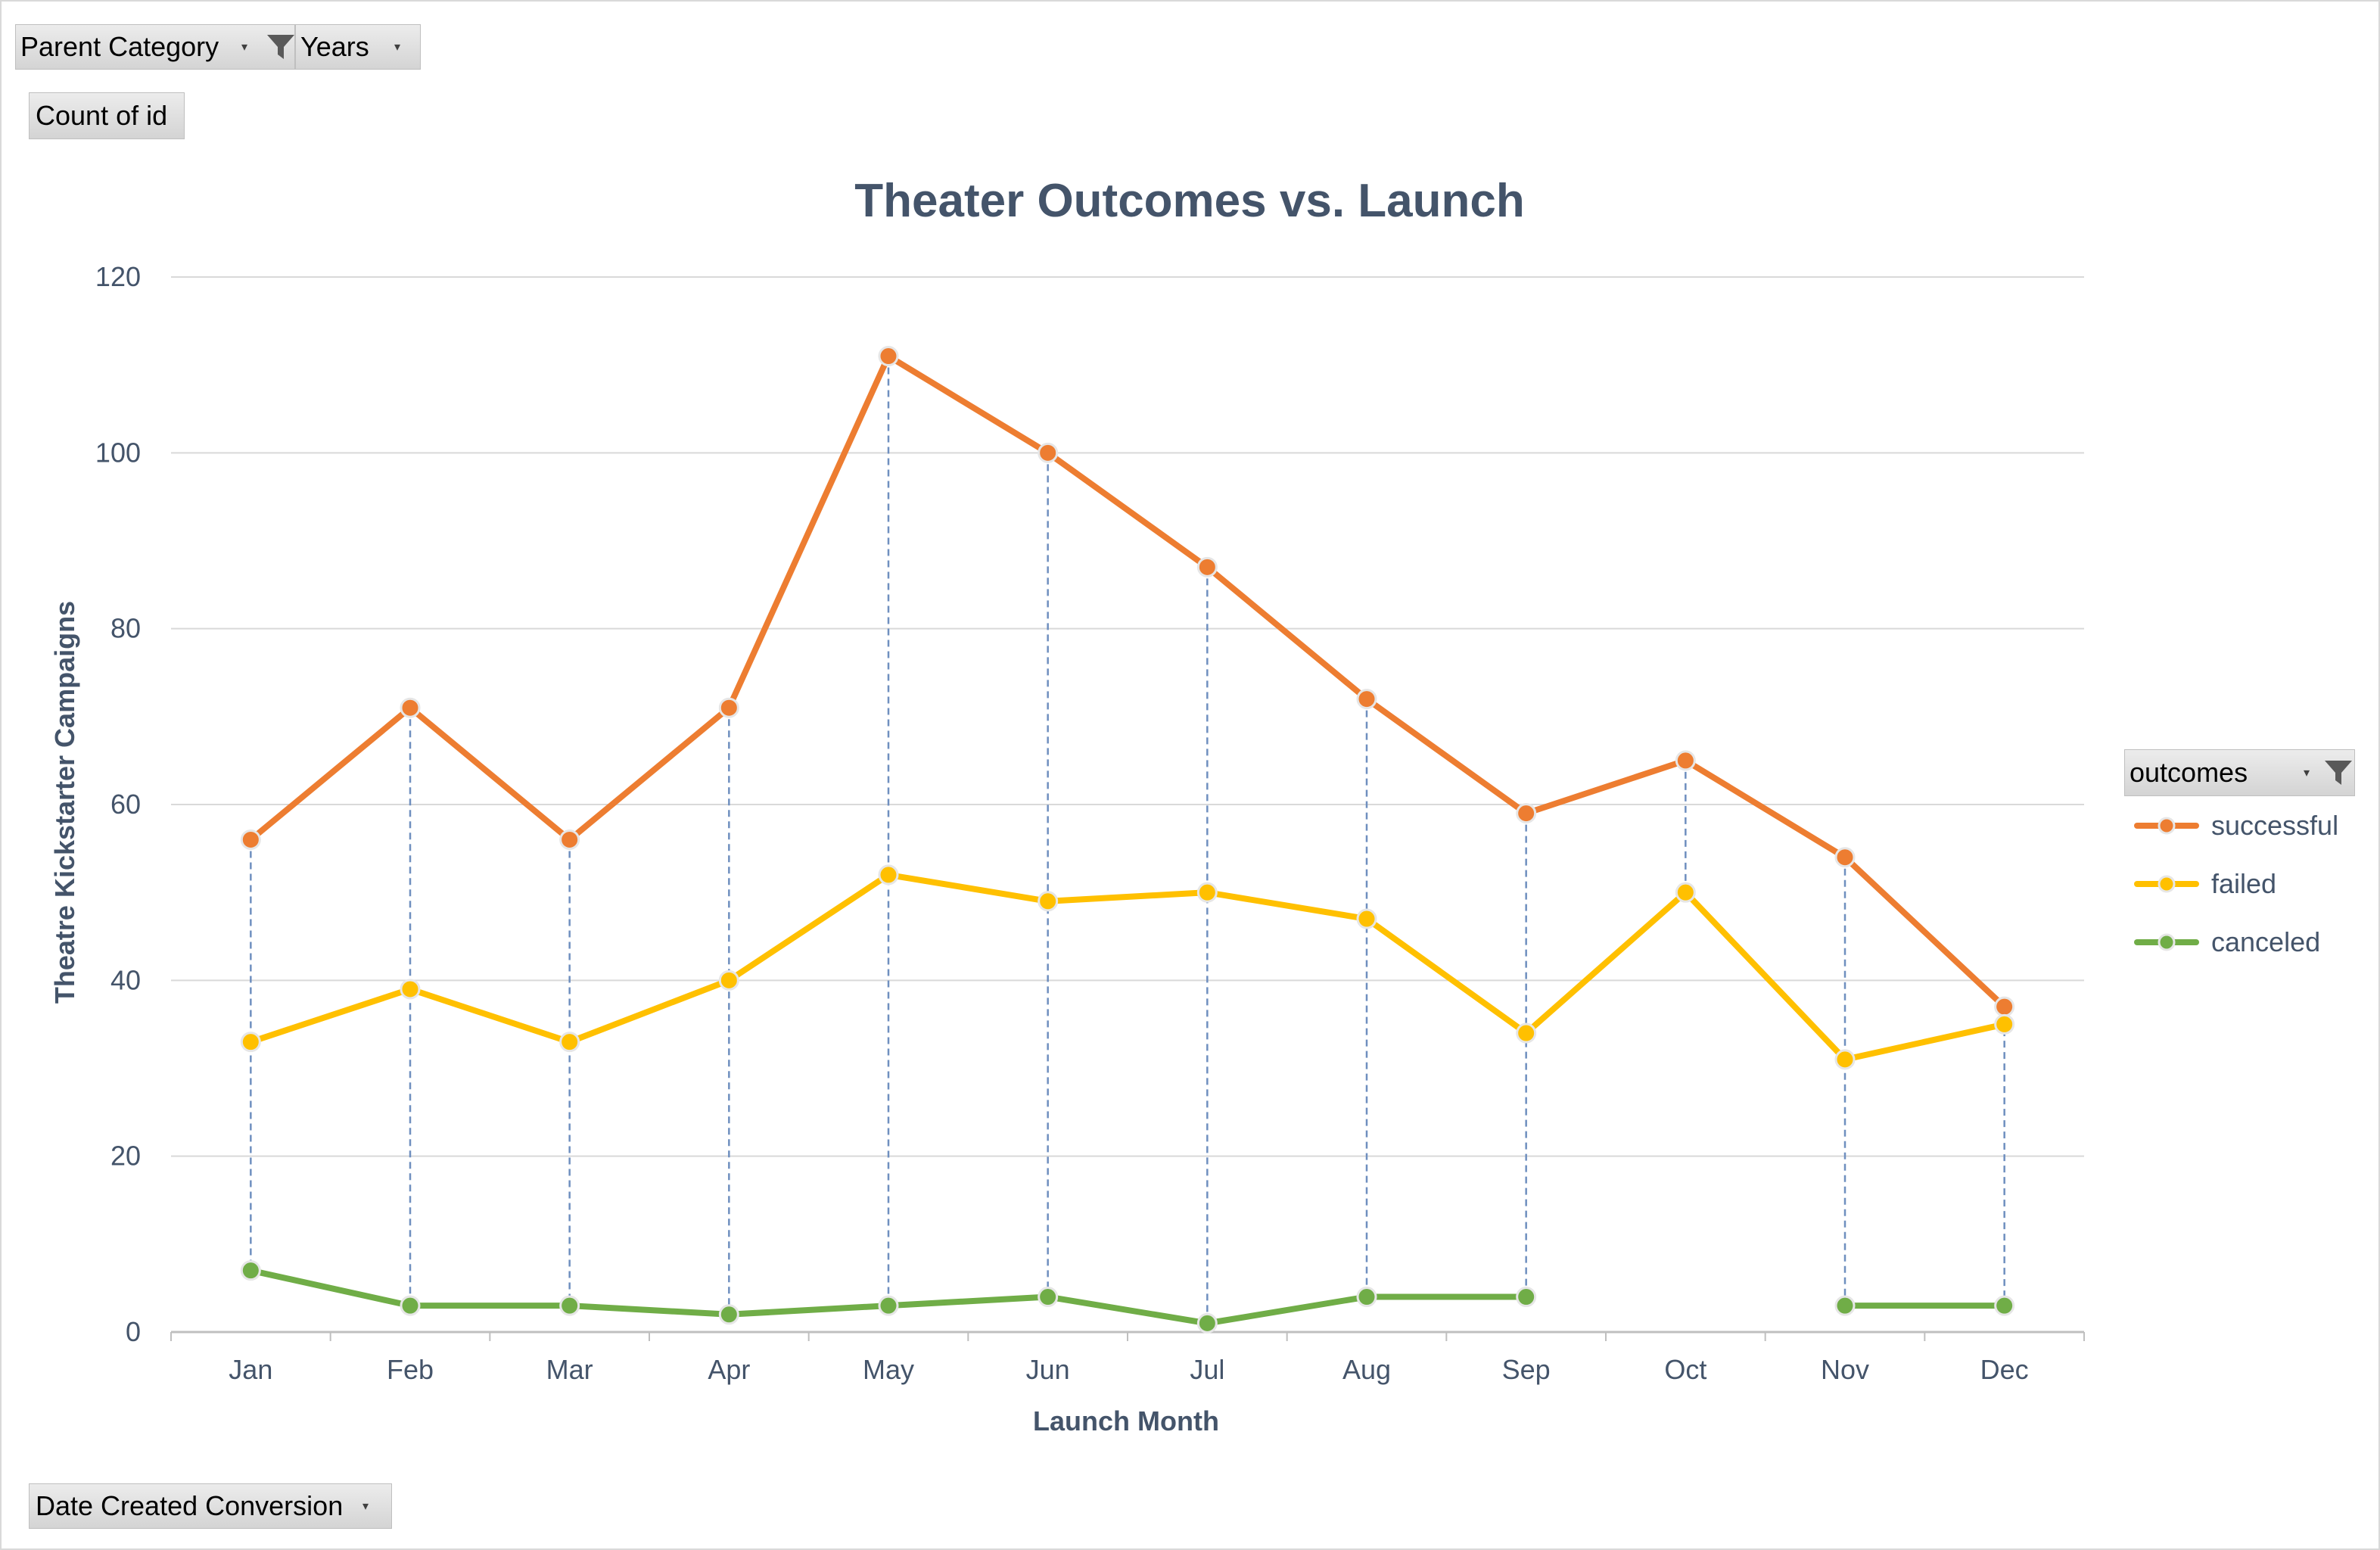 This screenshot has height=1550, width=2380. I want to click on series-line-failed, so click(1127, 967).